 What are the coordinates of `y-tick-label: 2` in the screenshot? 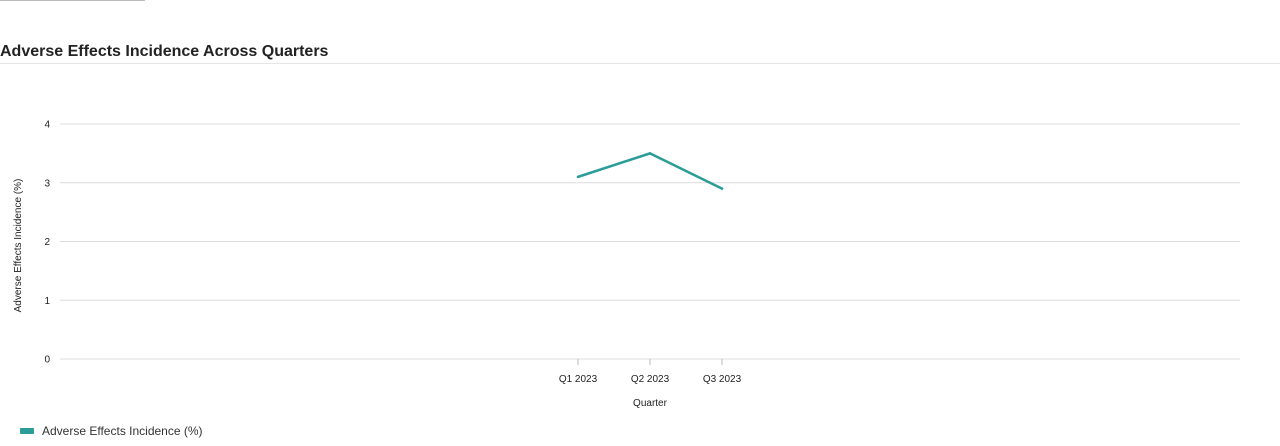 It's located at (47, 242).